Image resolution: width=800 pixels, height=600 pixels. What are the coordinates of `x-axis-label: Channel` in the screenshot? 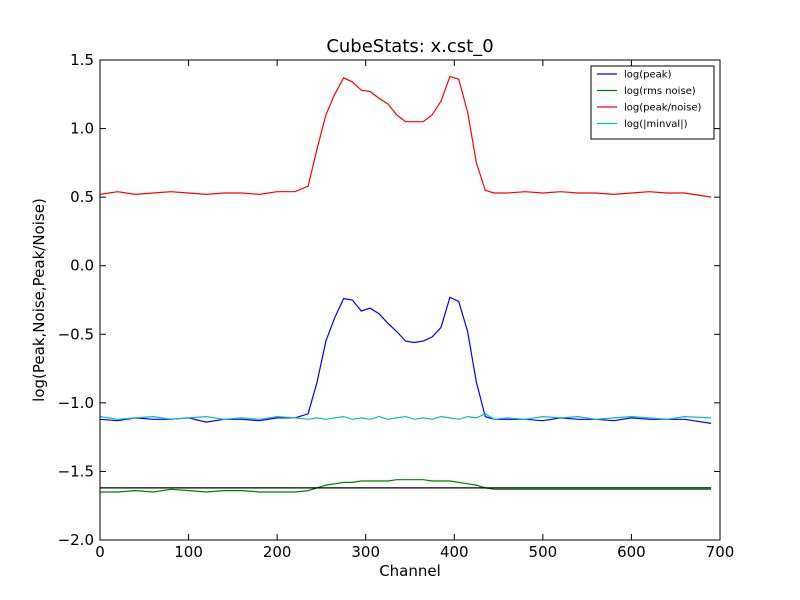 It's located at (410, 571).